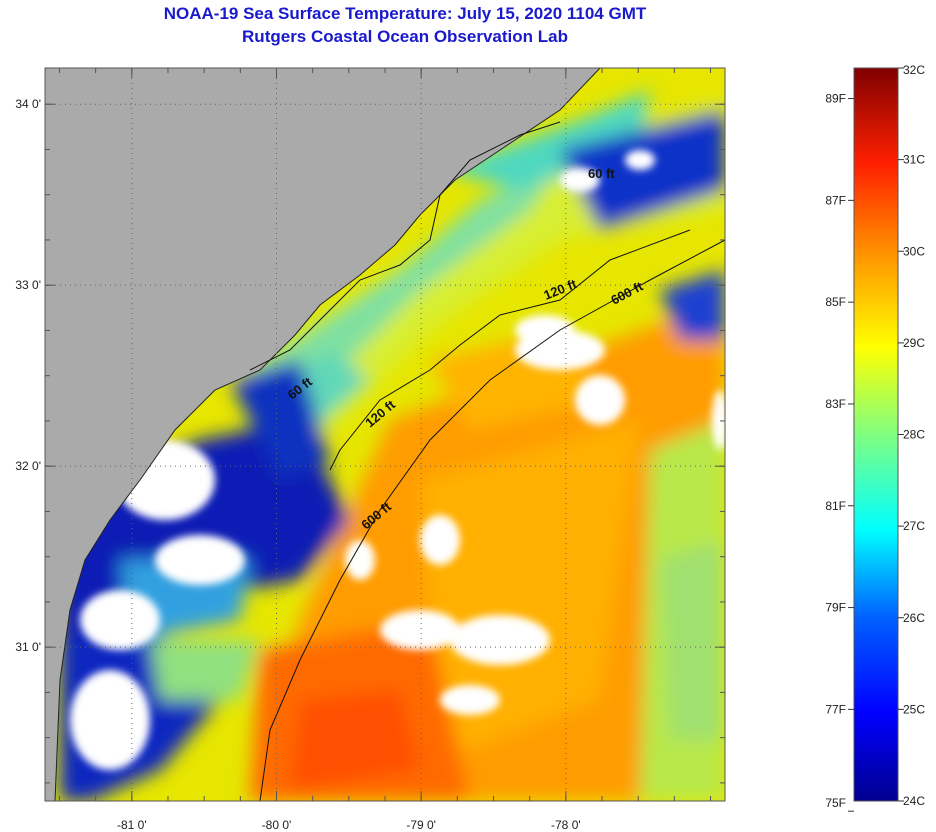 This screenshot has width=936, height=832. What do you see at coordinates (914, 160) in the screenshot?
I see `celsius-label: 31C` at bounding box center [914, 160].